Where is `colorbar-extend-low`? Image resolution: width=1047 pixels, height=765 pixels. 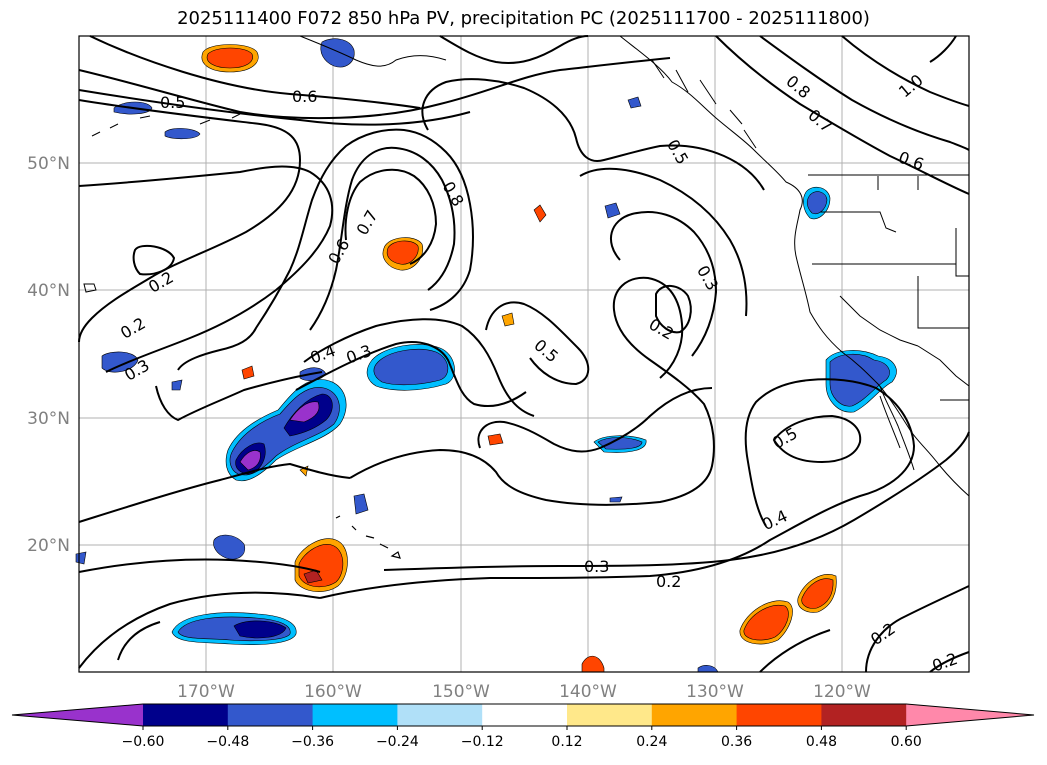
colorbar-extend-low is located at coordinates (77, 715).